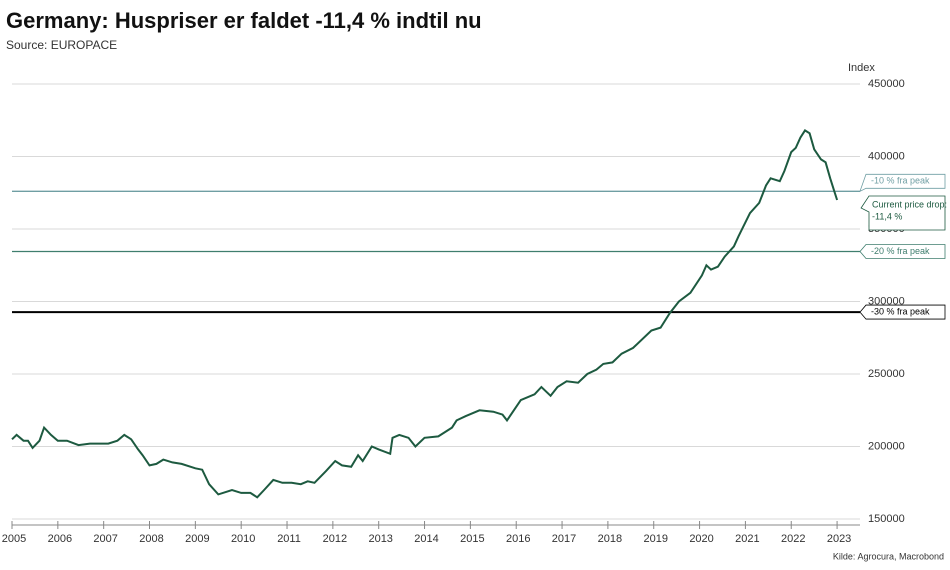 This screenshot has height=570, width=950. Describe the element at coordinates (886, 446) in the screenshot. I see `y-tick-label: 200000` at that location.